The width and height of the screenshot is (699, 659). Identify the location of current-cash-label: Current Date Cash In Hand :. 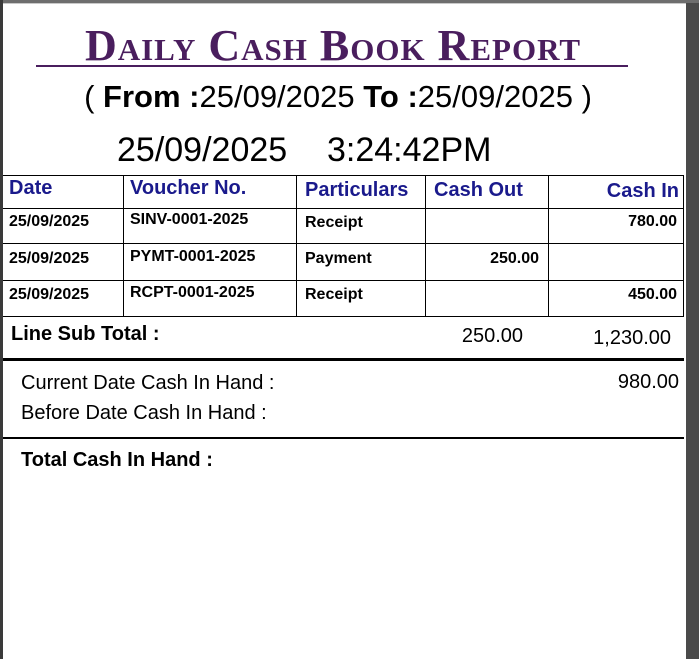
(148, 383).